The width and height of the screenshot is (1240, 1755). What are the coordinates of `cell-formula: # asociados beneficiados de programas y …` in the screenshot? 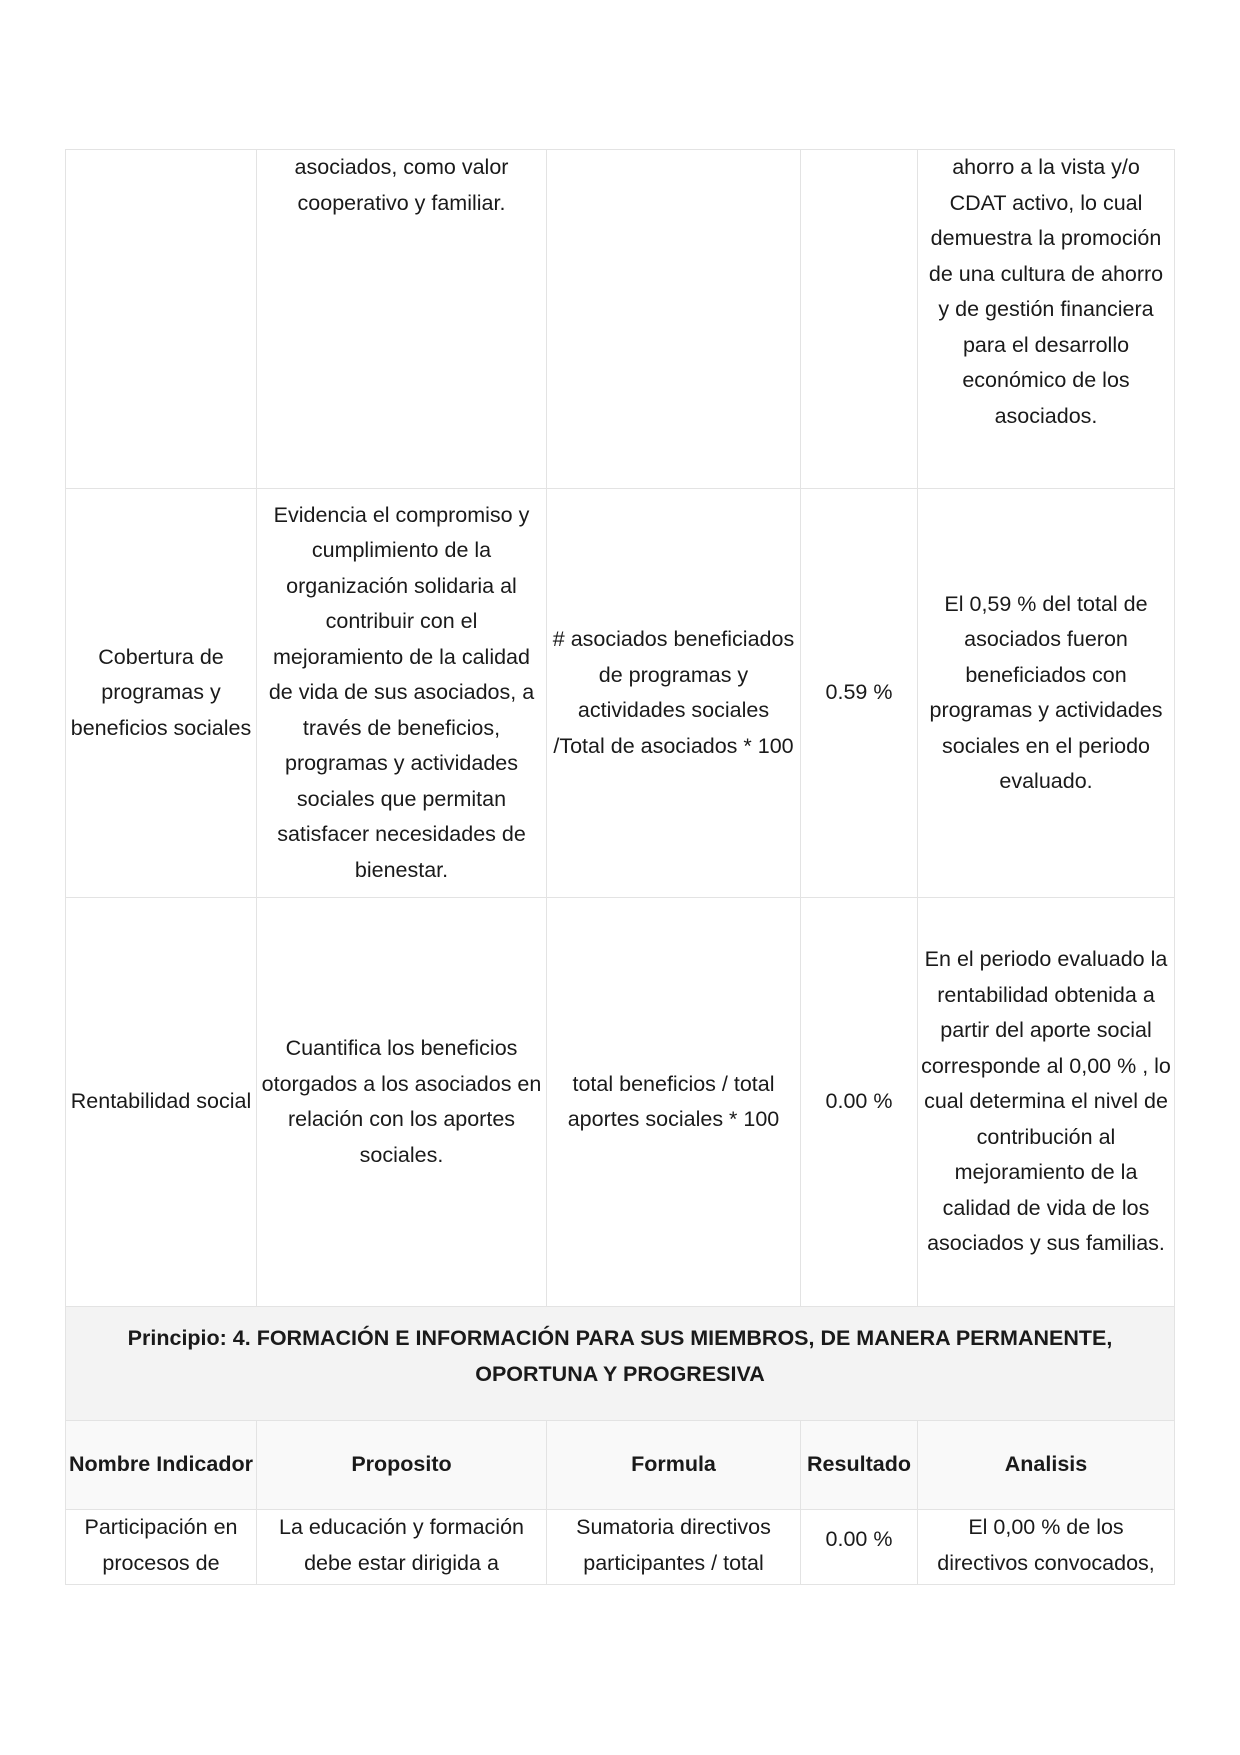 It's located at (673, 693).